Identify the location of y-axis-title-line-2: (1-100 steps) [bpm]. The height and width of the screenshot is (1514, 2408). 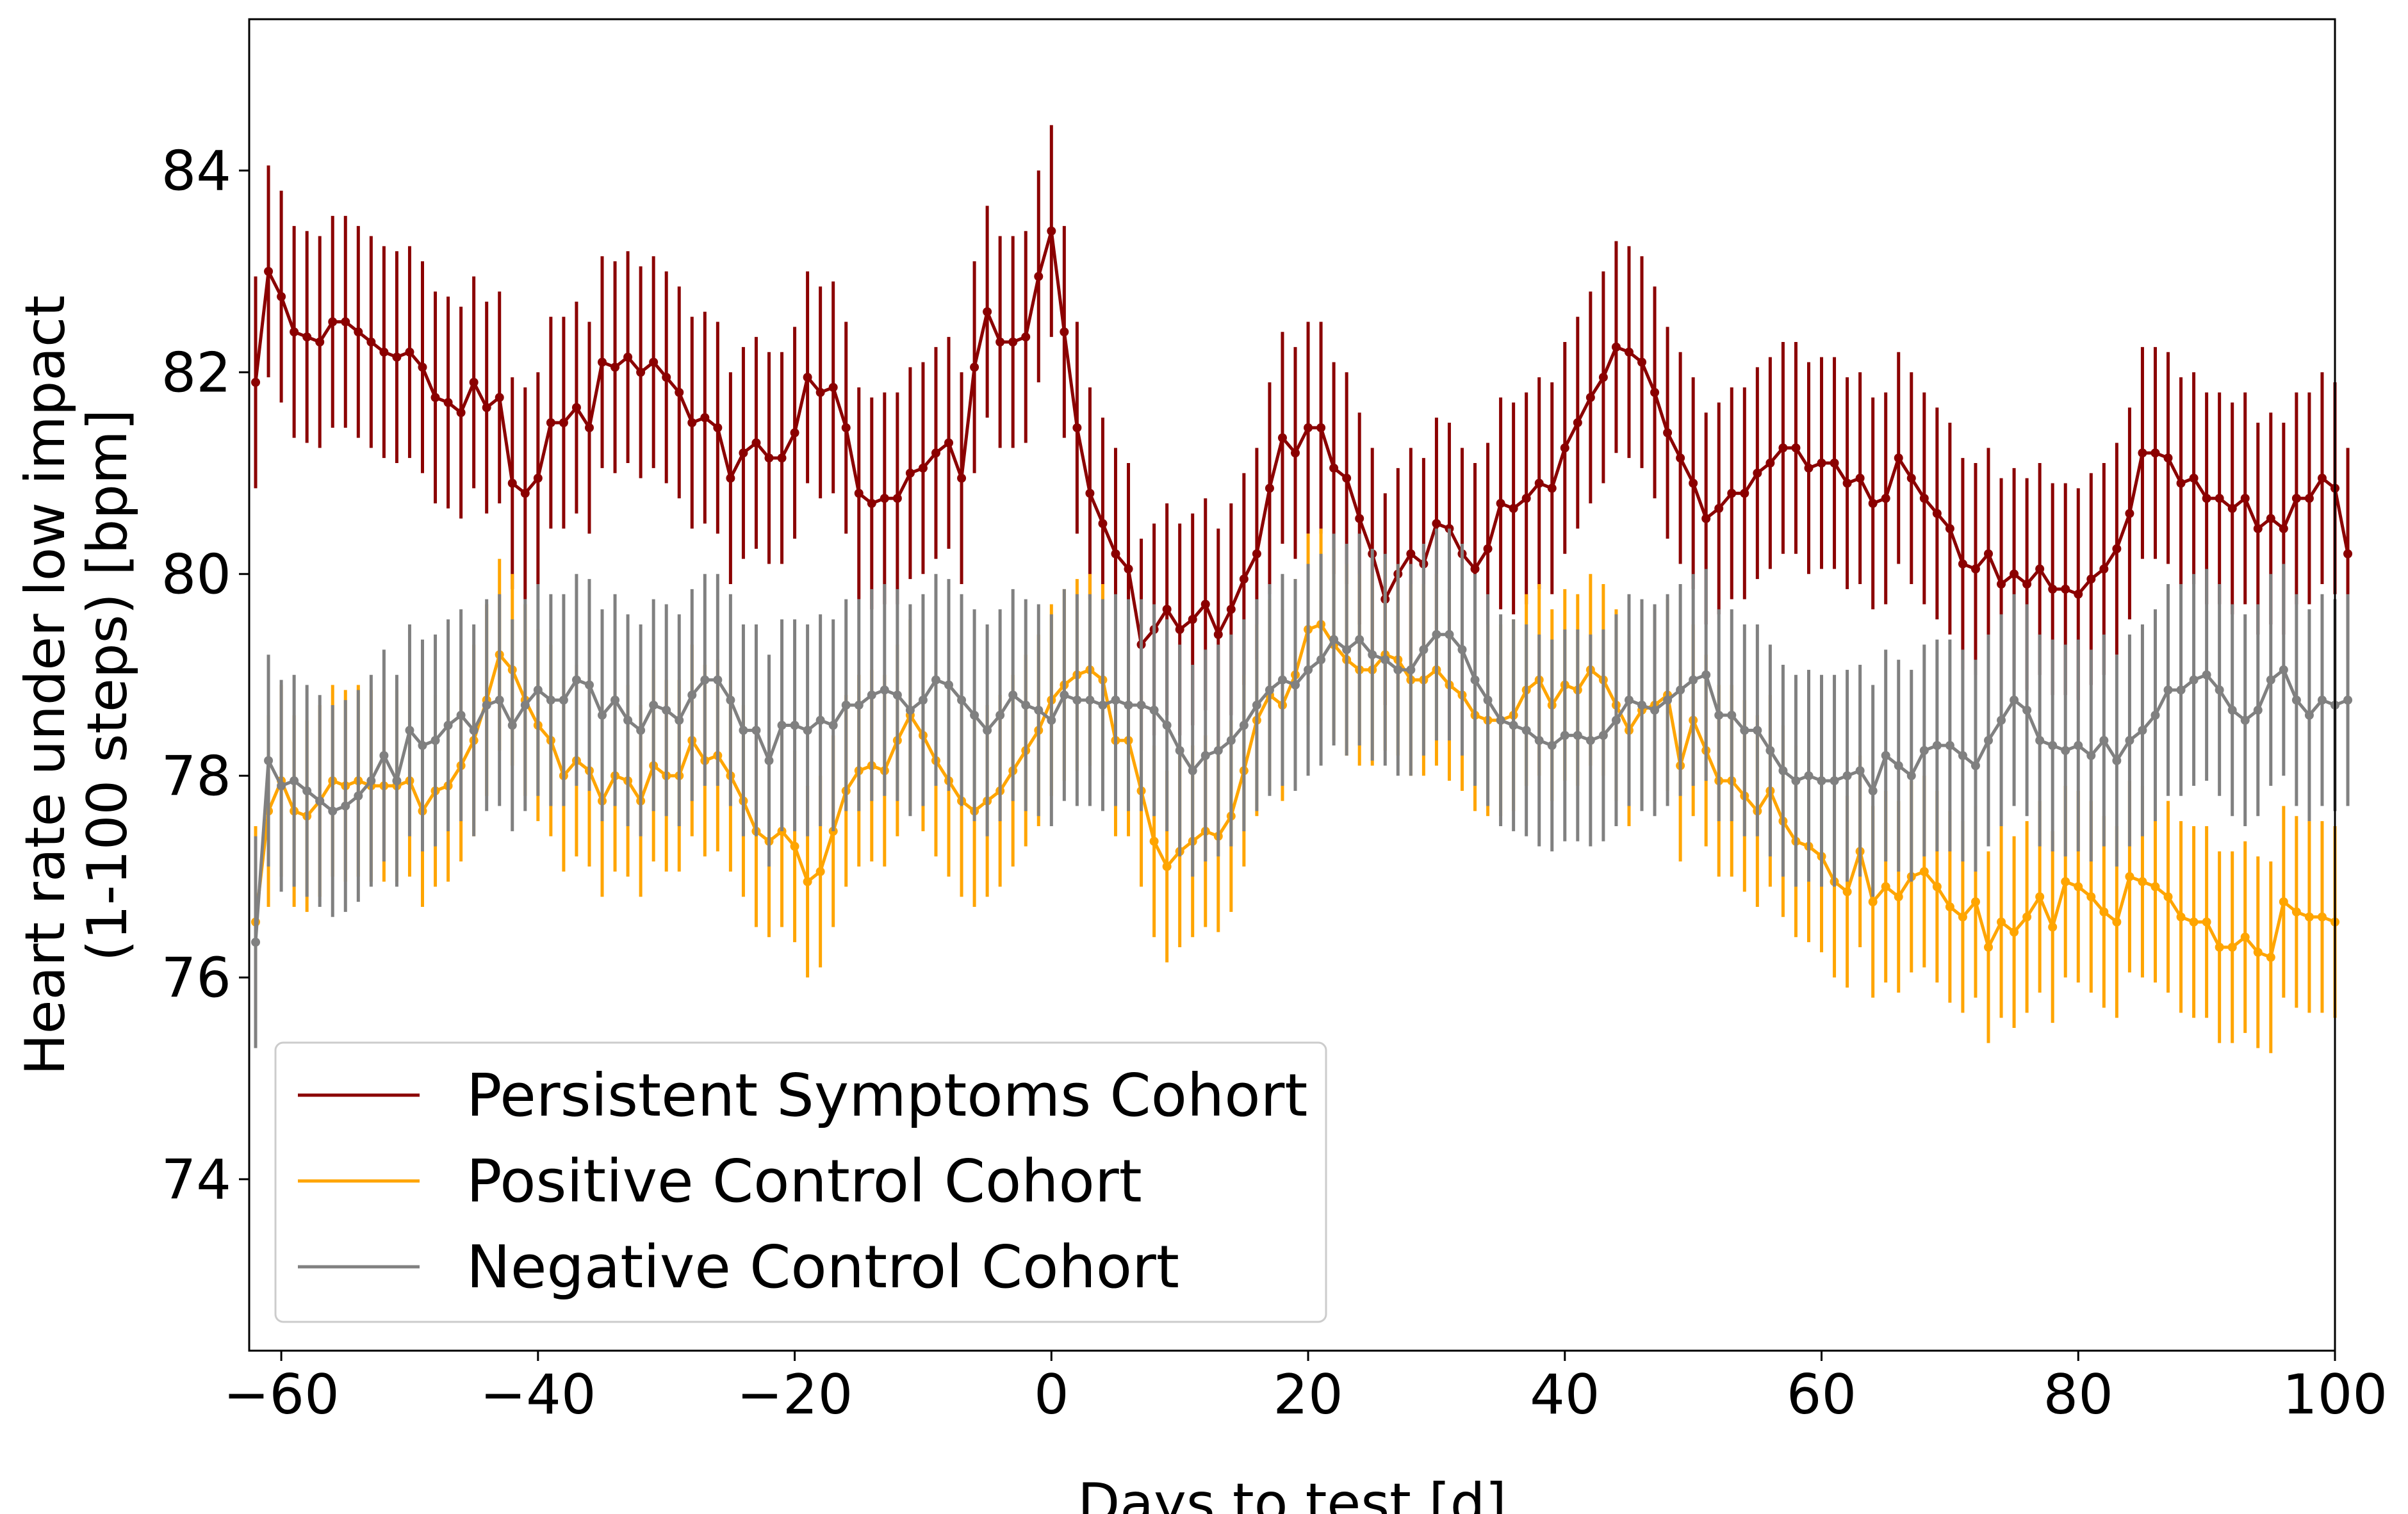
(108, 685).